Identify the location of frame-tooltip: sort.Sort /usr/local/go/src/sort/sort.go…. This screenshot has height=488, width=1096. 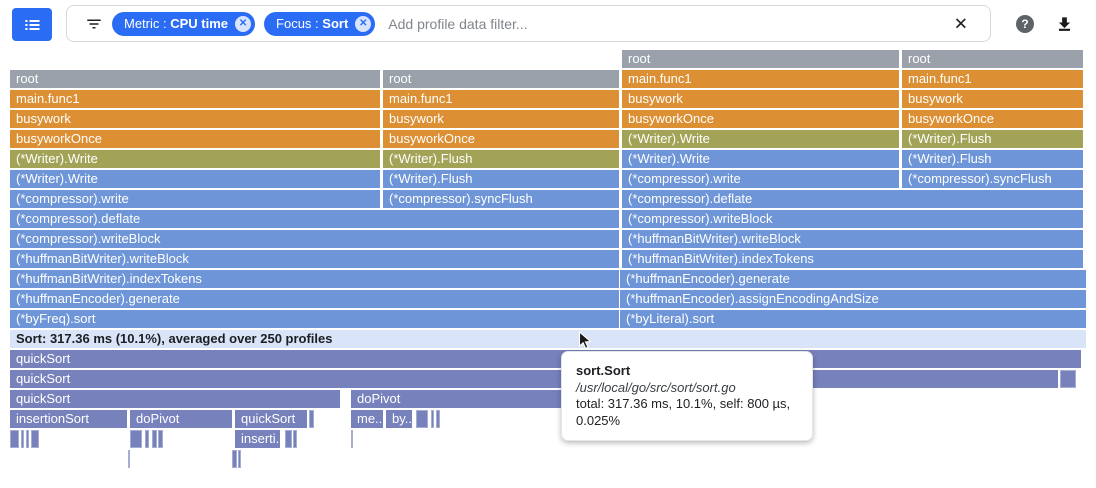
(687, 396).